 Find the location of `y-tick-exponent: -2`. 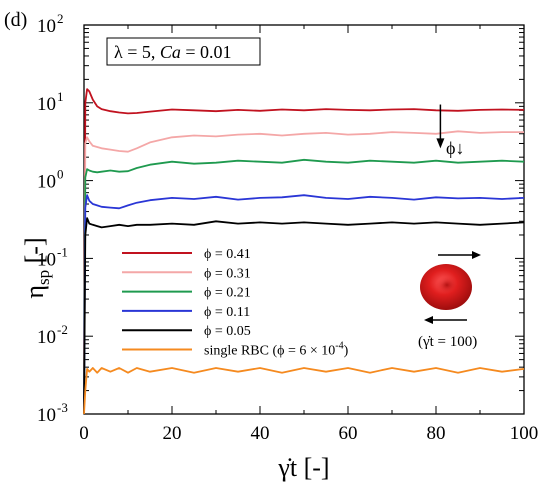

y-tick-exponent: -2 is located at coordinates (62, 329).